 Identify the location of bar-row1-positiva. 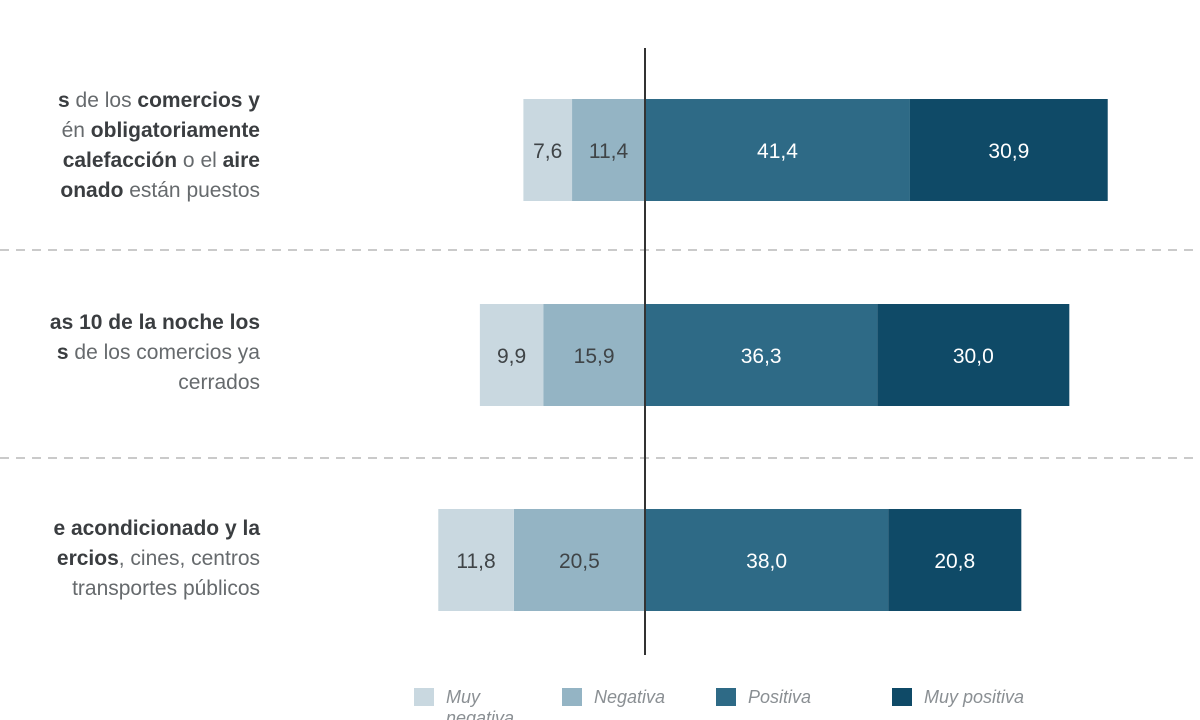
(777, 150).